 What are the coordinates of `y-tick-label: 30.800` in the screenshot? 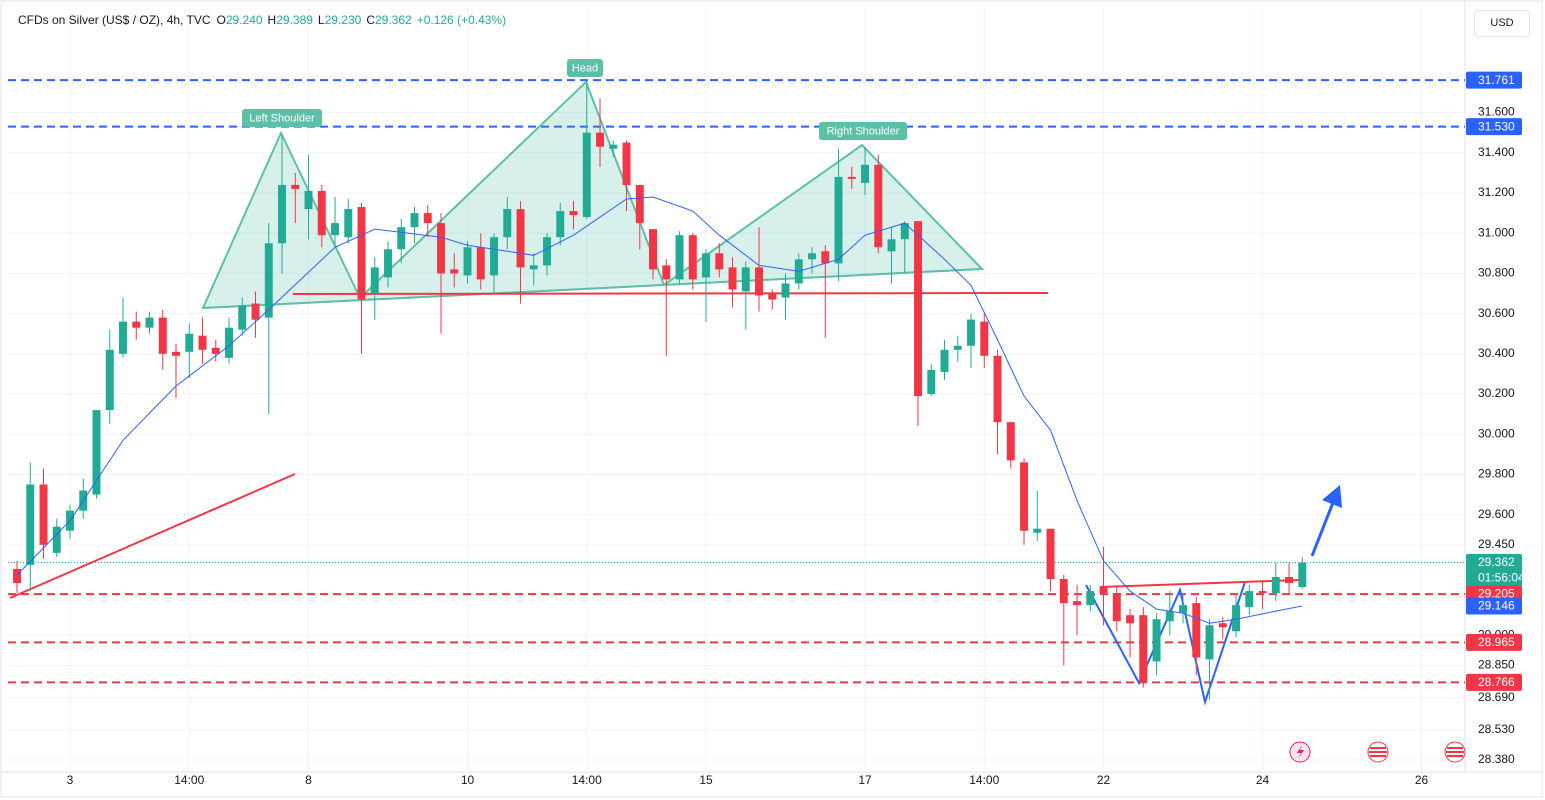 It's located at (1496, 273).